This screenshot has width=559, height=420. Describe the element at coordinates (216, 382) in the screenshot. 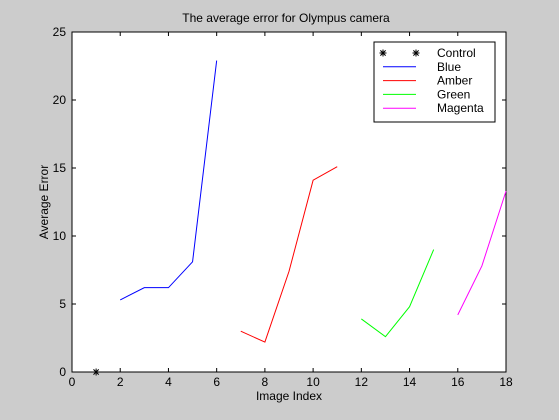

I see `x-tick-label: 6` at that location.